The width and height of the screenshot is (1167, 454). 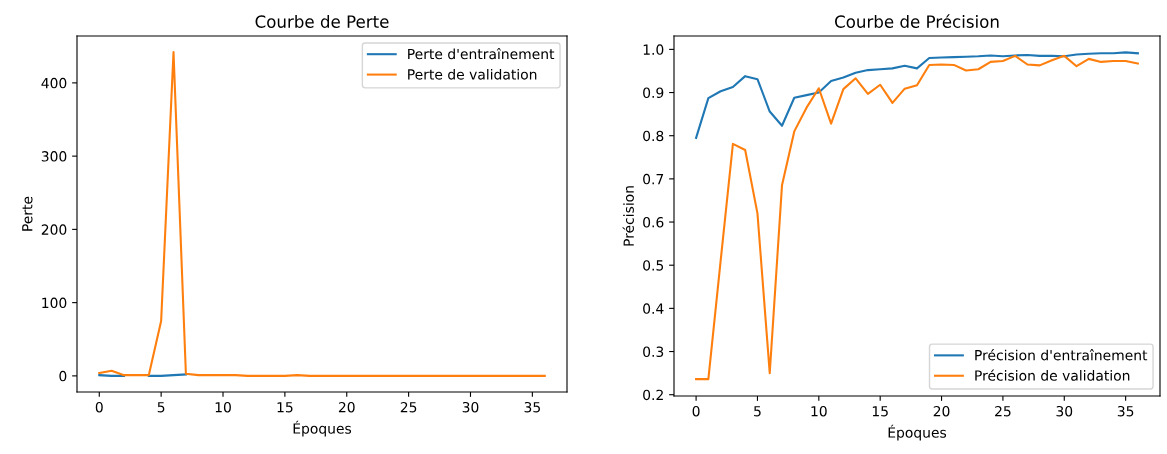 I want to click on legend-label: Précision de validation, so click(x=1052, y=375).